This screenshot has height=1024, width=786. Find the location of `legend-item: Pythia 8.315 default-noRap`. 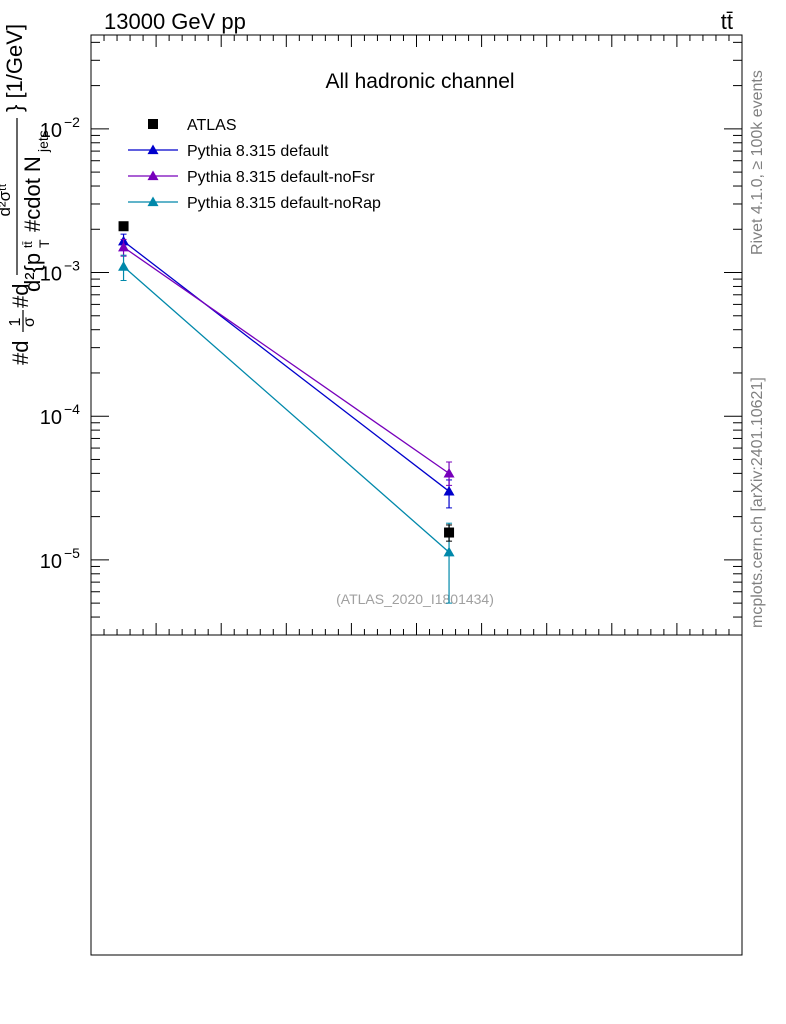

legend-item: Pythia 8.315 default-noRap is located at coordinates (254, 203).